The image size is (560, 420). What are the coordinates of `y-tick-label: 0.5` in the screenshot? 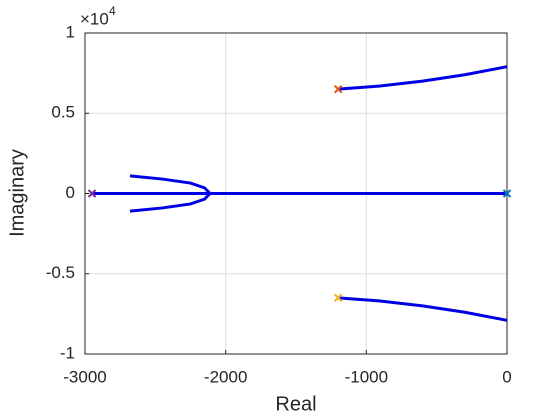 It's located at (63, 112).